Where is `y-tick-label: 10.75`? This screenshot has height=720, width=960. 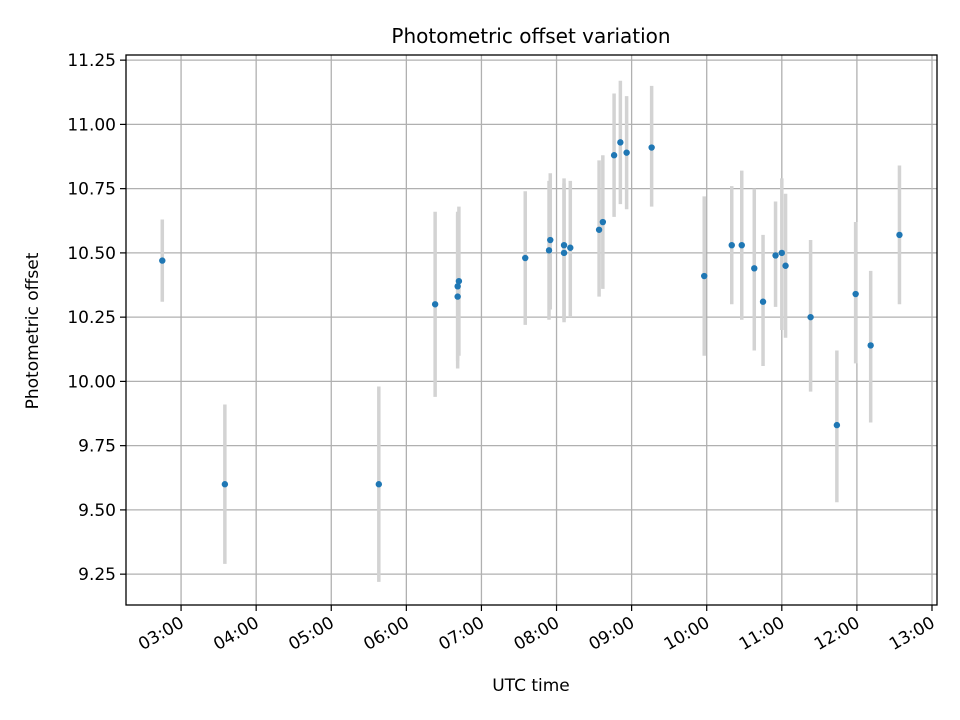
y-tick-label: 10.75 is located at coordinates (91, 190).